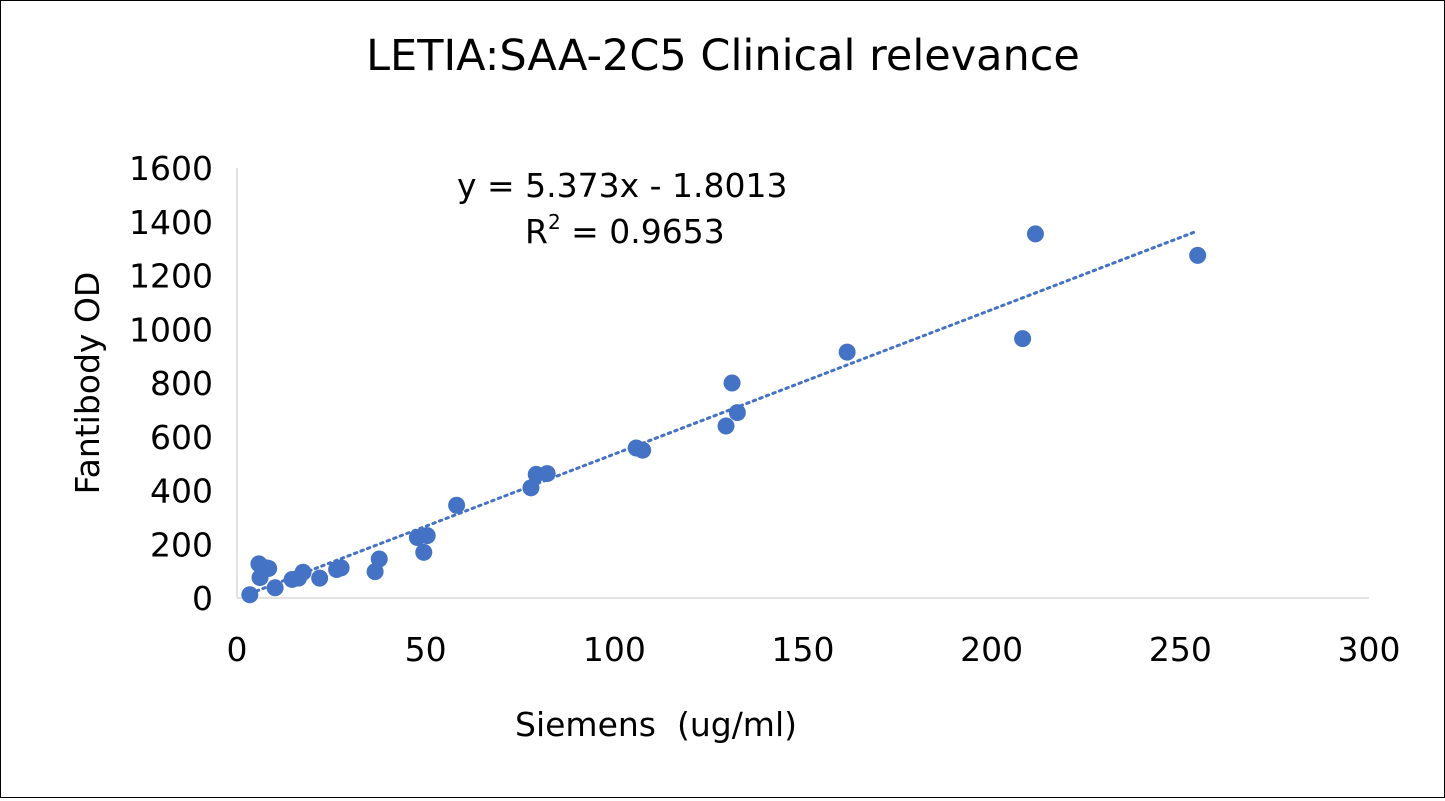  What do you see at coordinates (171, 222) in the screenshot?
I see `y-tick-label: 1400` at bounding box center [171, 222].